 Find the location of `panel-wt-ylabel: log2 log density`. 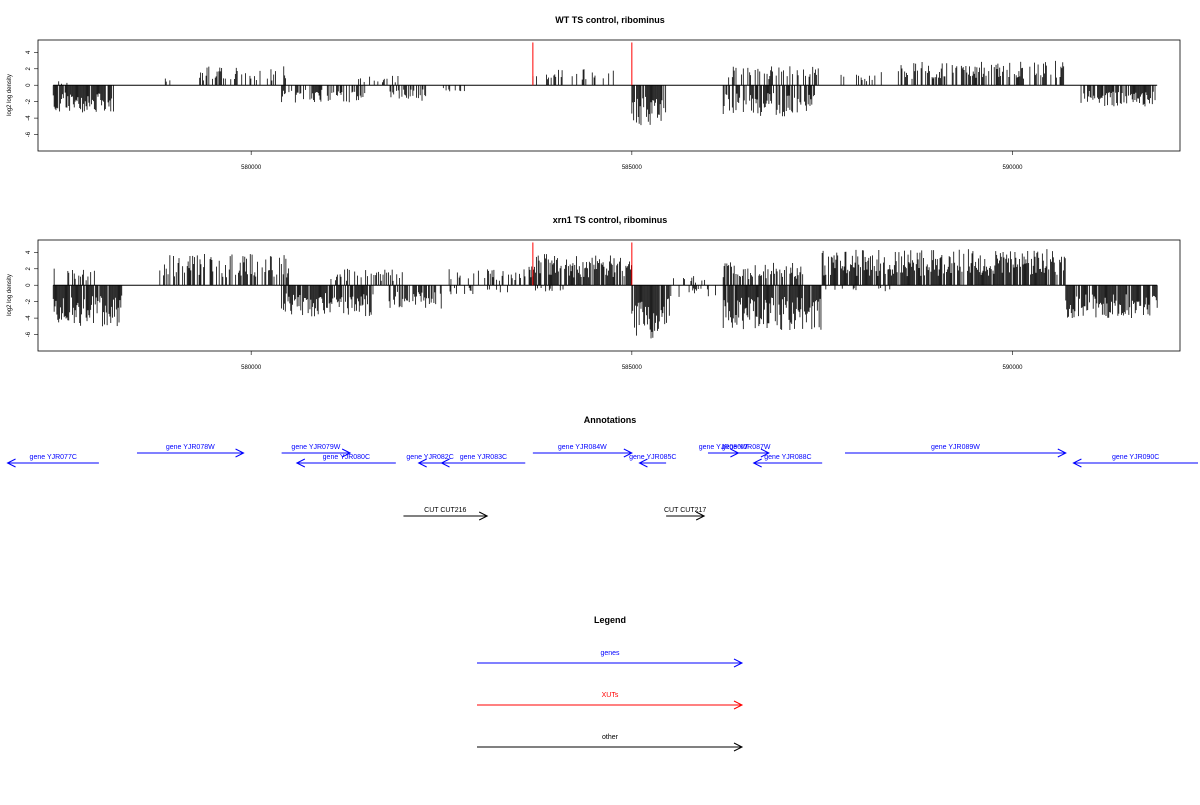

panel-wt-ylabel: log2 log density is located at coordinates (10, 95).